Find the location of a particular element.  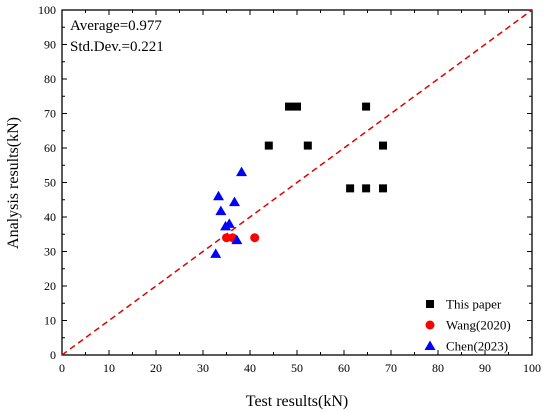

y-tick-label: 0 is located at coordinates (53, 355).